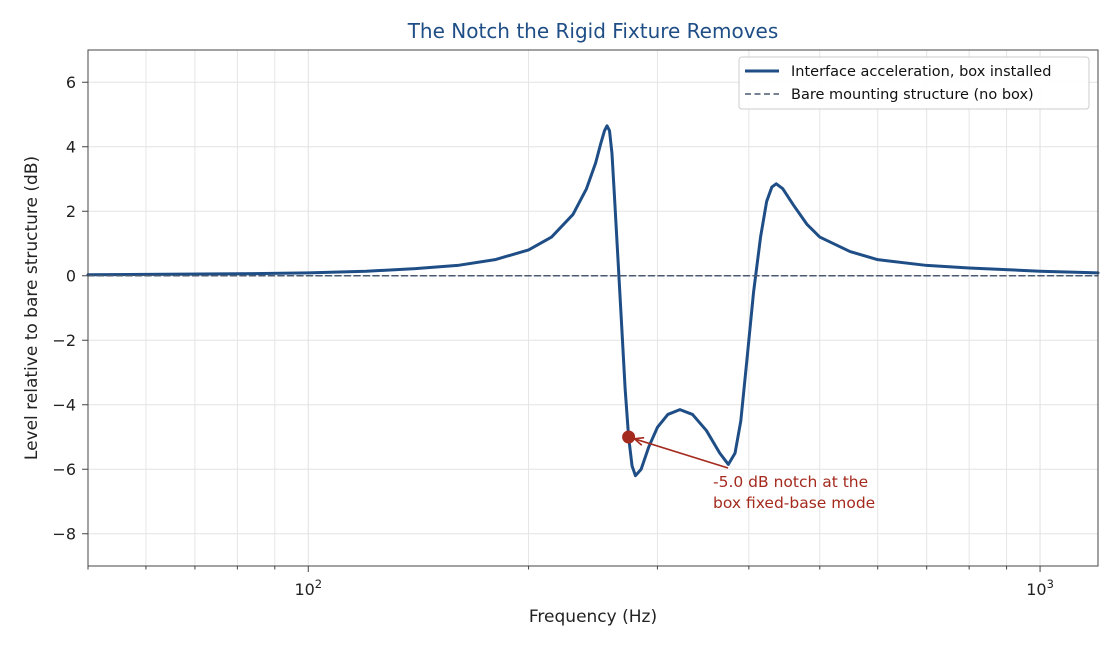 This screenshot has height=650, width=1118. What do you see at coordinates (593, 617) in the screenshot?
I see `x-axis-label: Frequency (Hz)` at bounding box center [593, 617].